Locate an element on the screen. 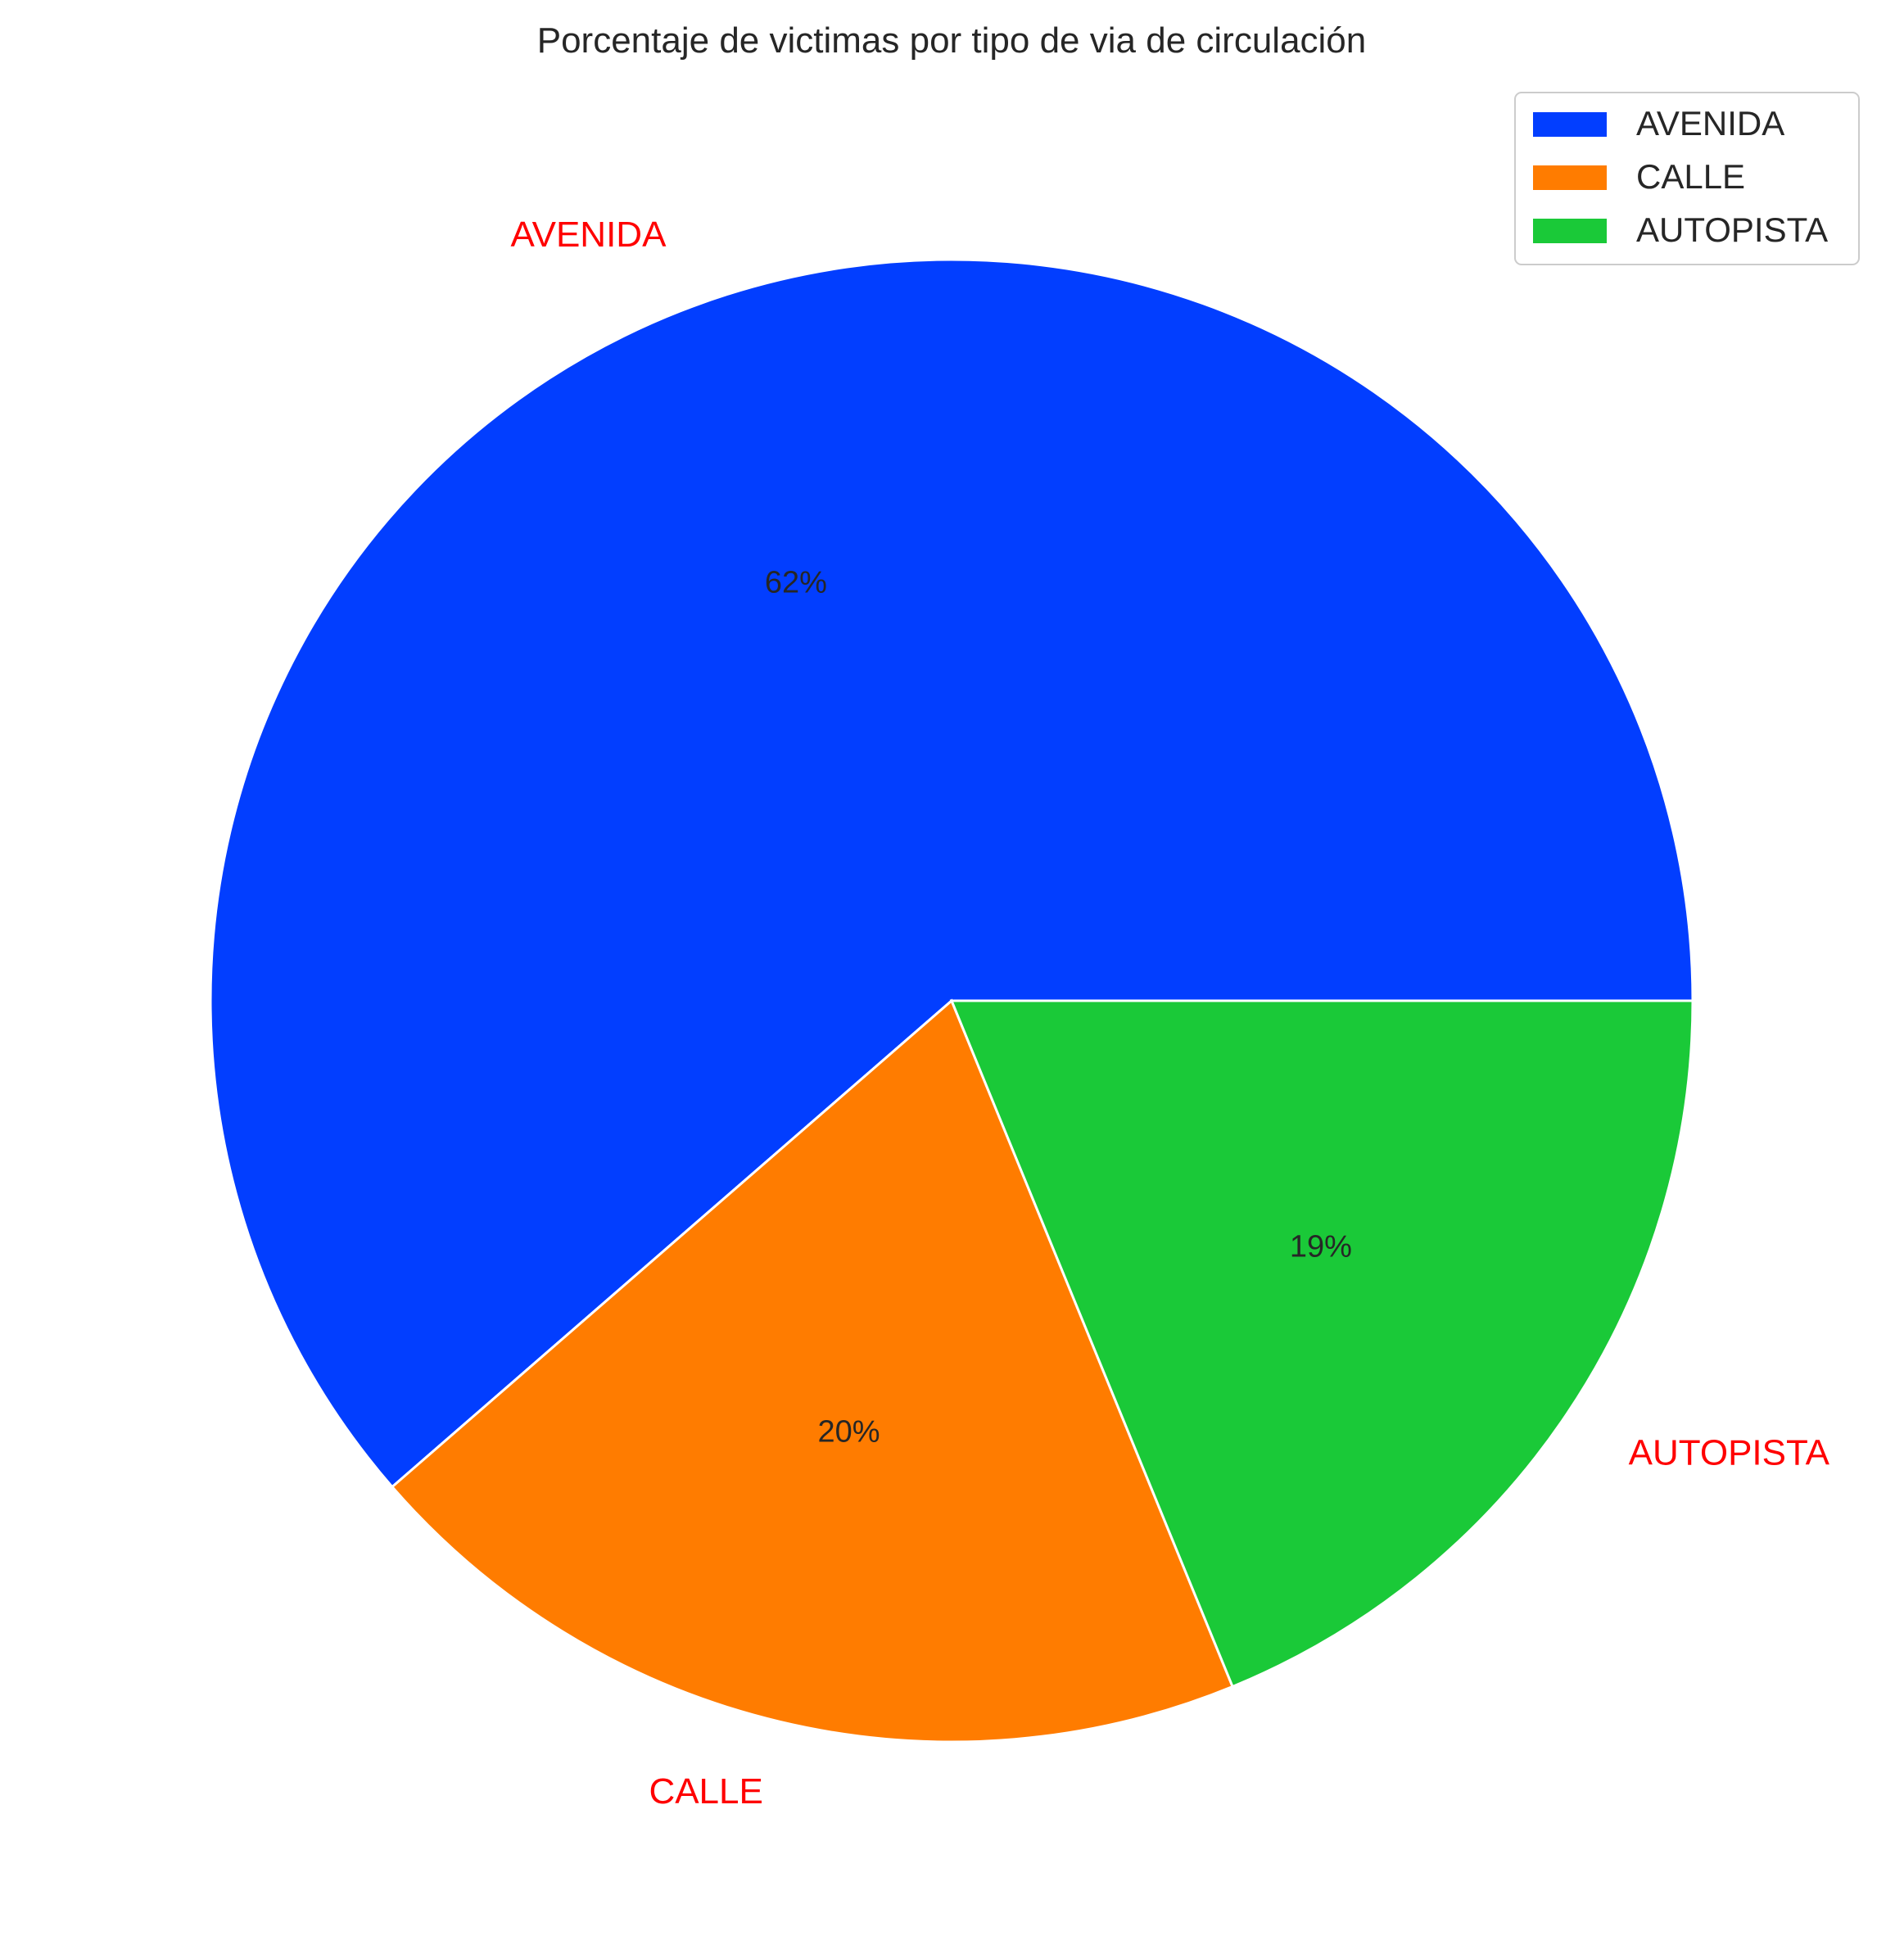  category-label-avenida: AVENIDA is located at coordinates (589, 235).